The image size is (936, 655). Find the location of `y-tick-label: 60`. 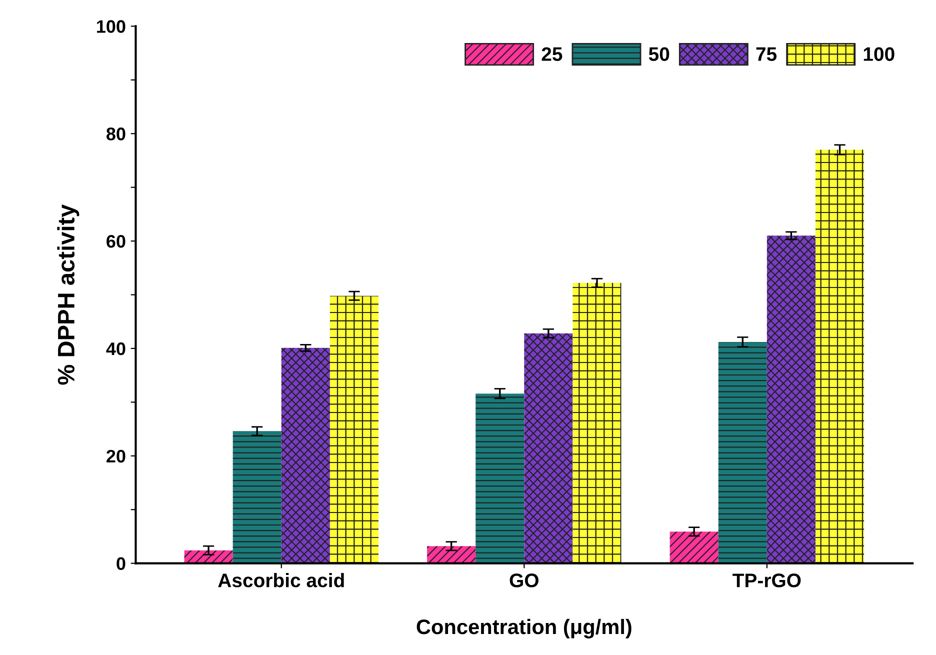

y-tick-label: 60 is located at coordinates (116, 241).